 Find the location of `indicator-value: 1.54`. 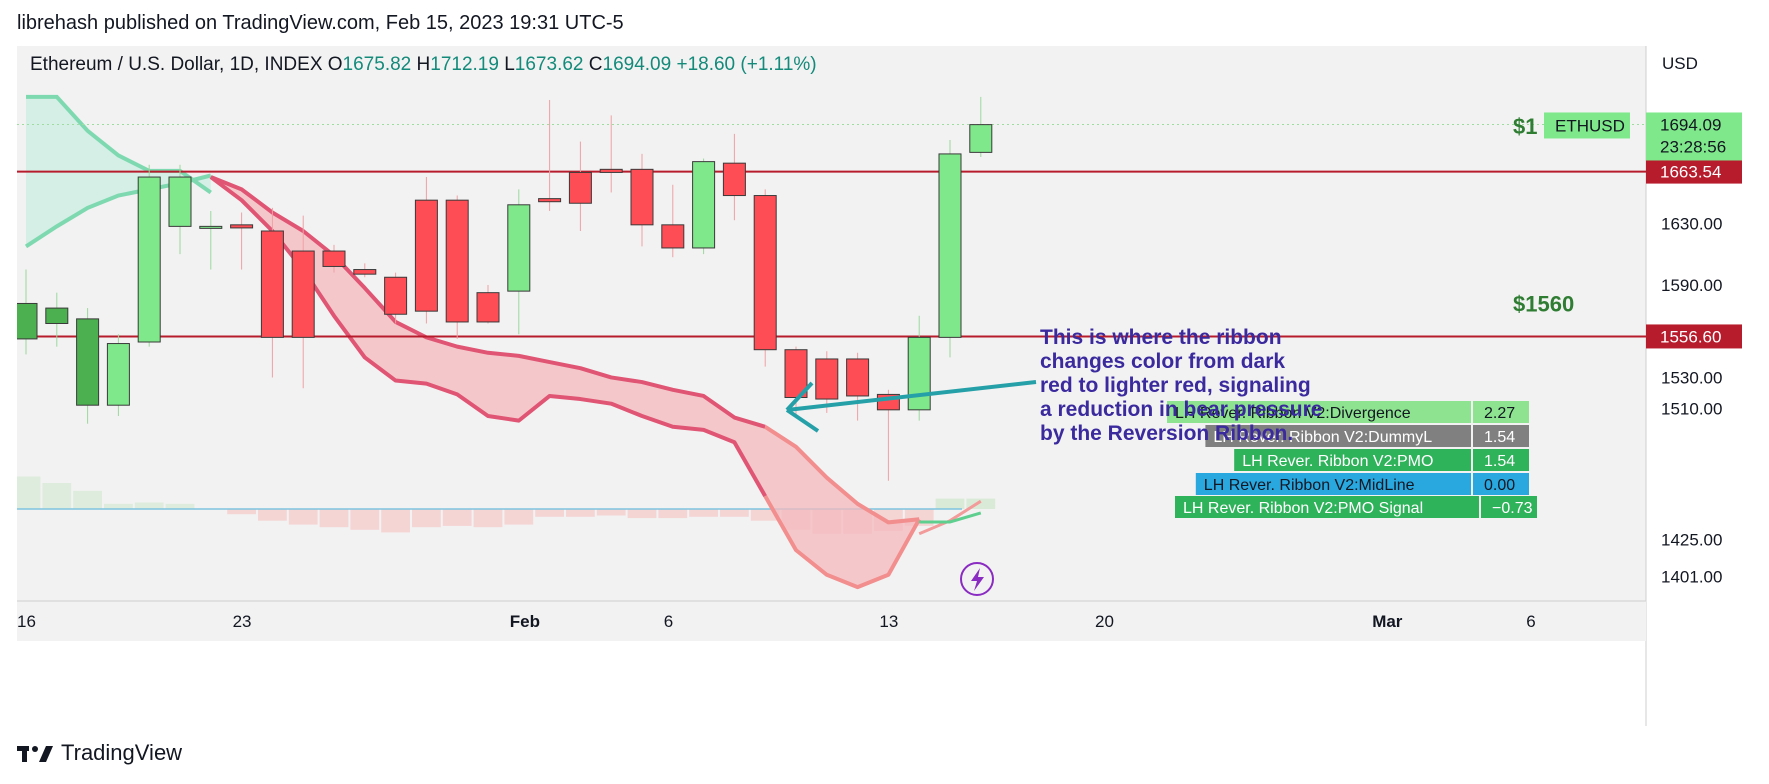

indicator-value: 1.54 is located at coordinates (1499, 461).